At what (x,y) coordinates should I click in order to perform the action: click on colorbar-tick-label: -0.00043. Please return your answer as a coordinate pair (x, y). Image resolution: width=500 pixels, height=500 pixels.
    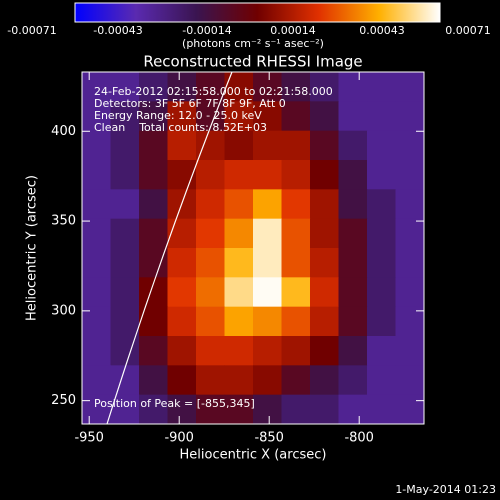
    Looking at the image, I should click on (117, 30).